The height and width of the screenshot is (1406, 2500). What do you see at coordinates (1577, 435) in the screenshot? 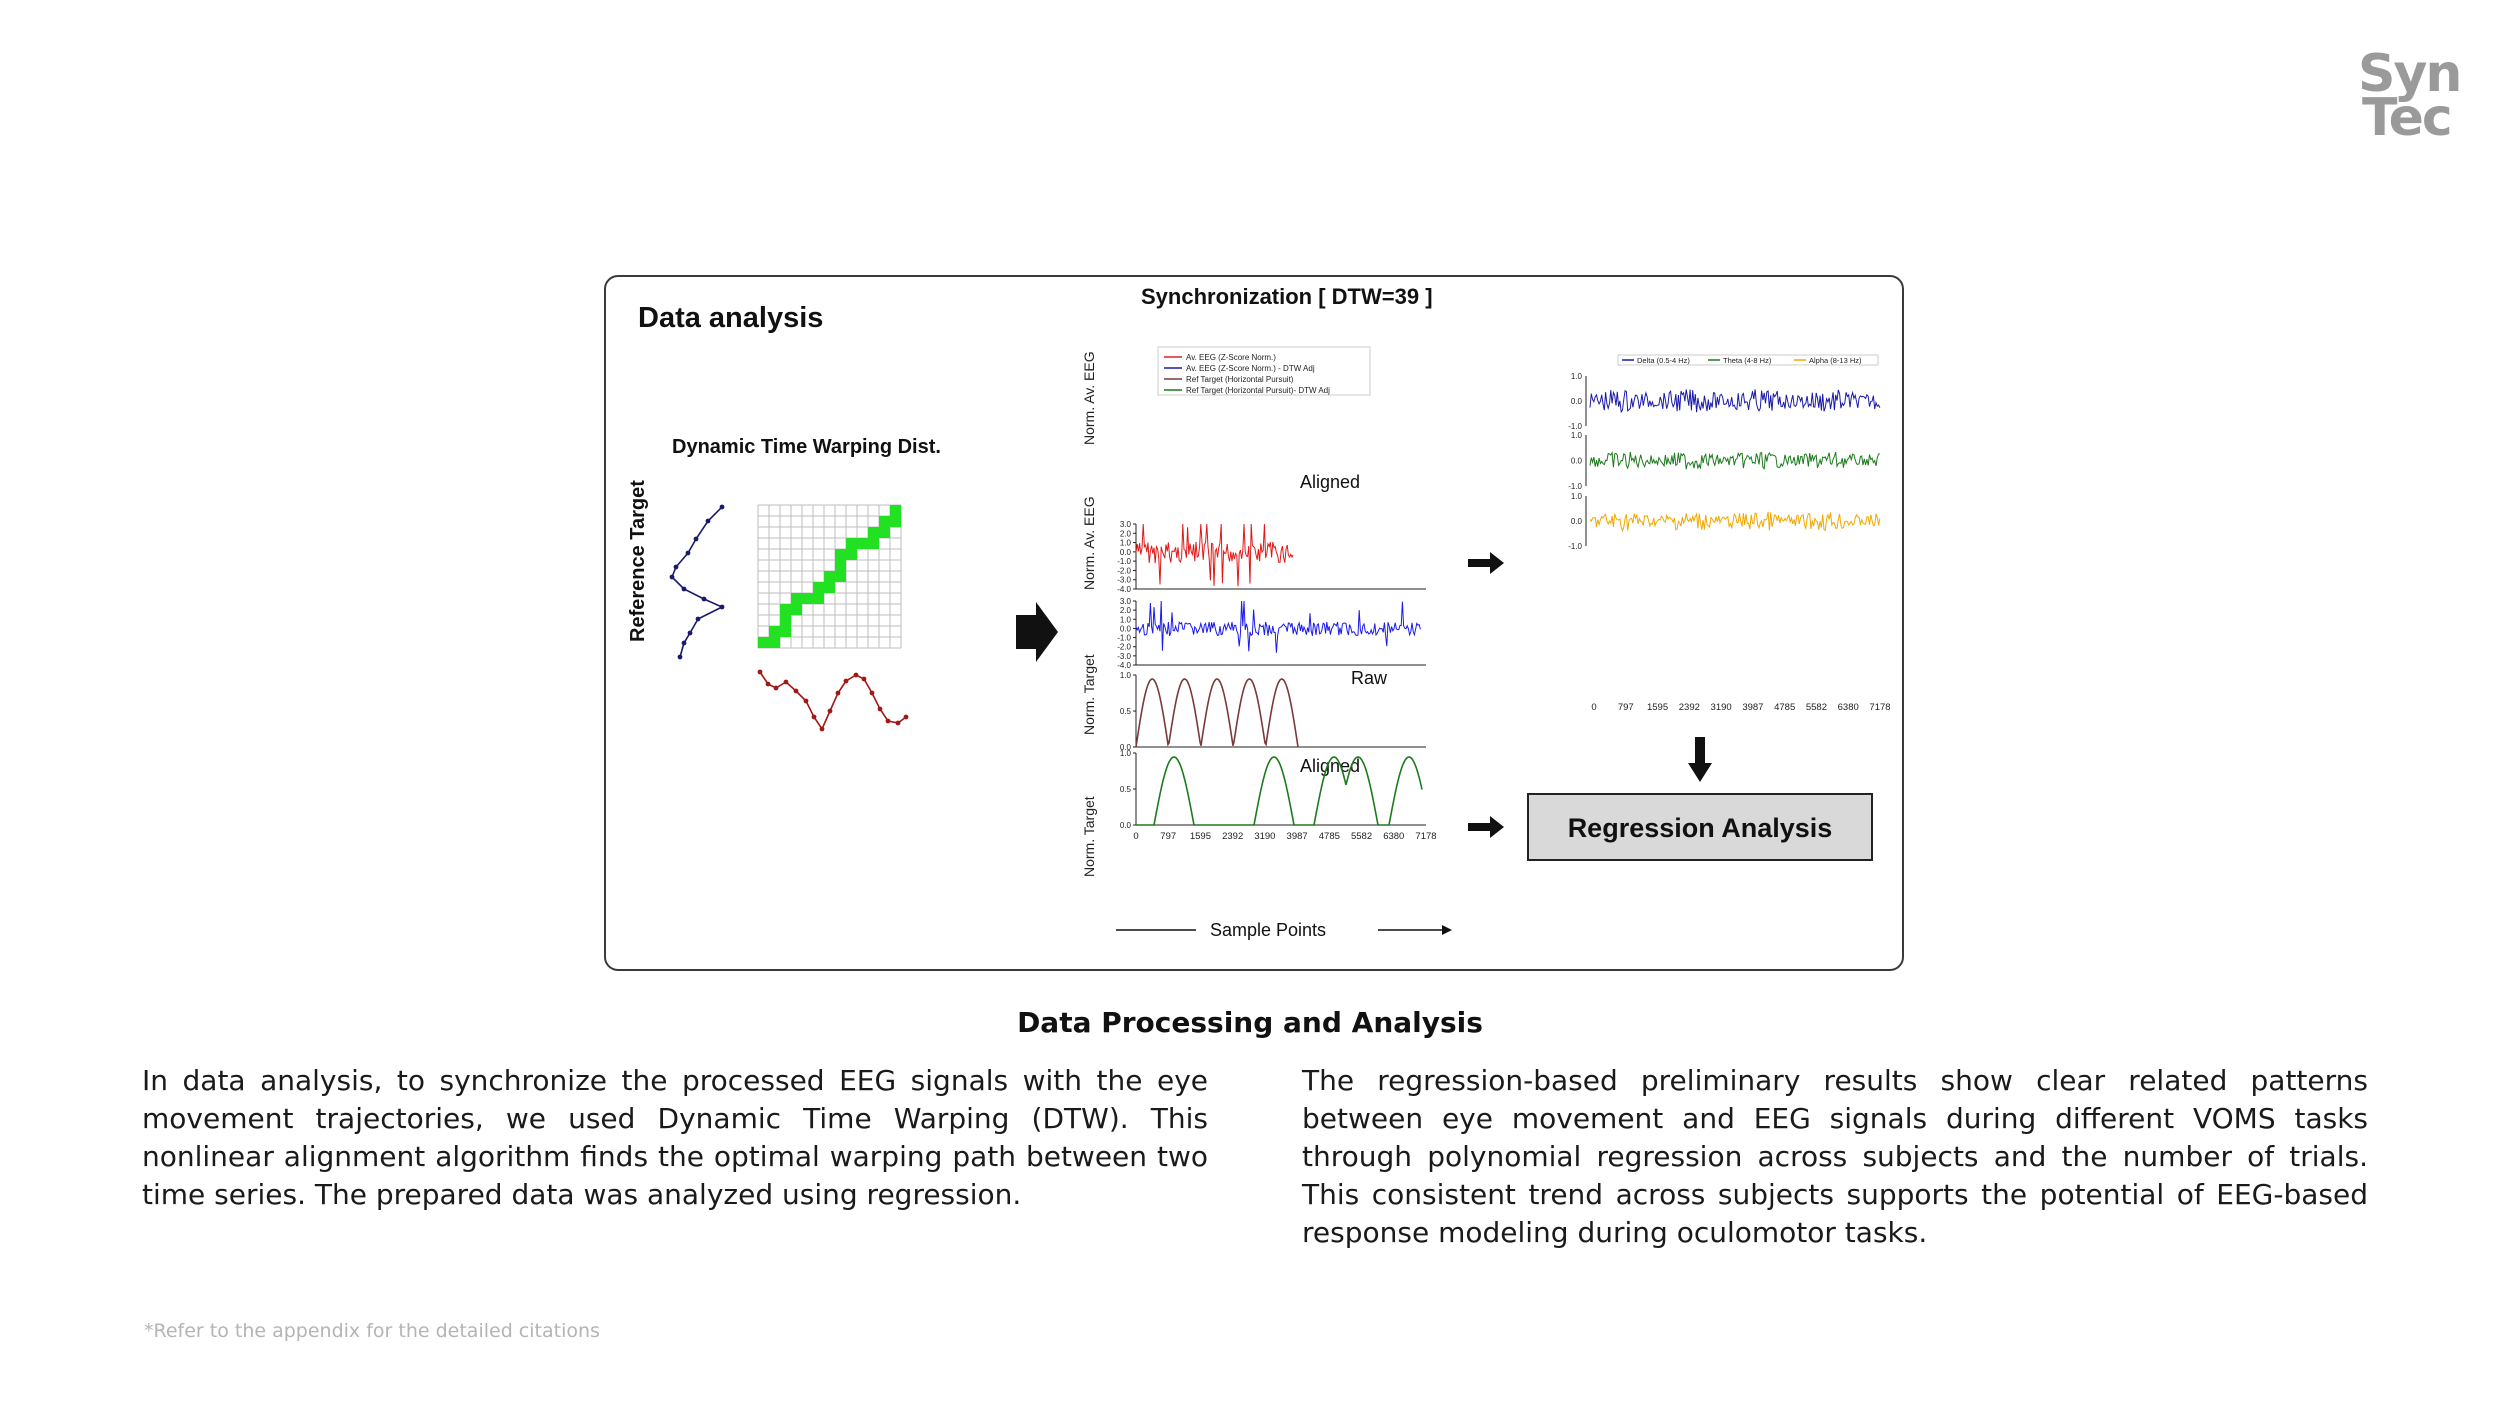
I see `band-tick-label-theta: 1.0` at bounding box center [1577, 435].